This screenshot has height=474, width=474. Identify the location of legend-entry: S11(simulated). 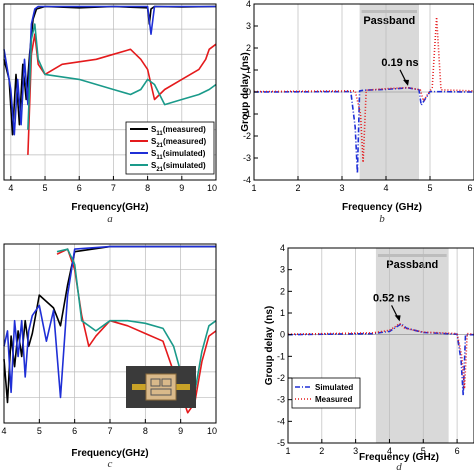
(178, 155).